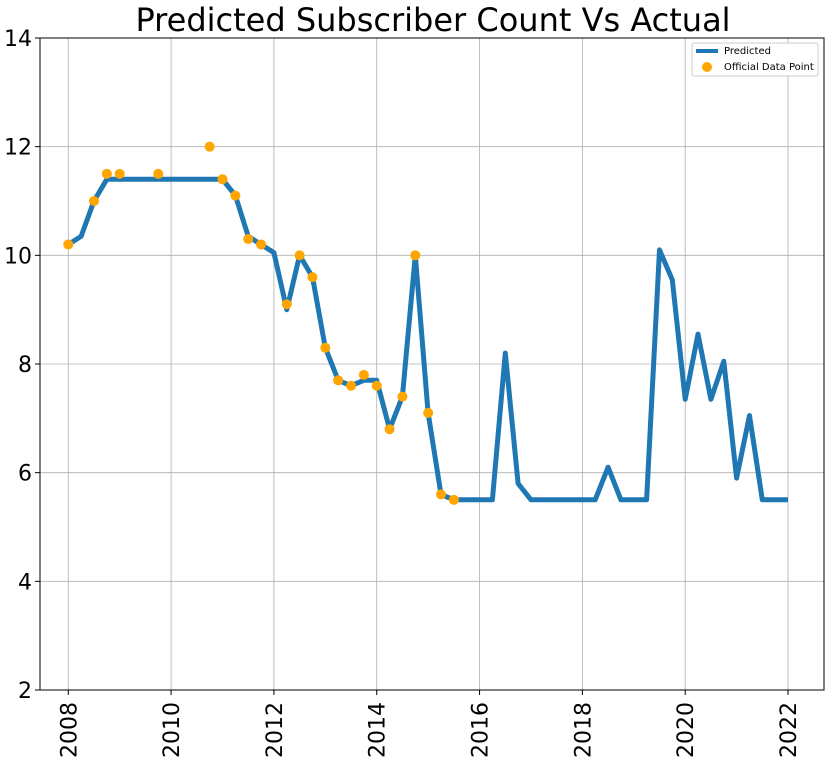  What do you see at coordinates (18, 256) in the screenshot?
I see `y-tick-label: 10` at bounding box center [18, 256].